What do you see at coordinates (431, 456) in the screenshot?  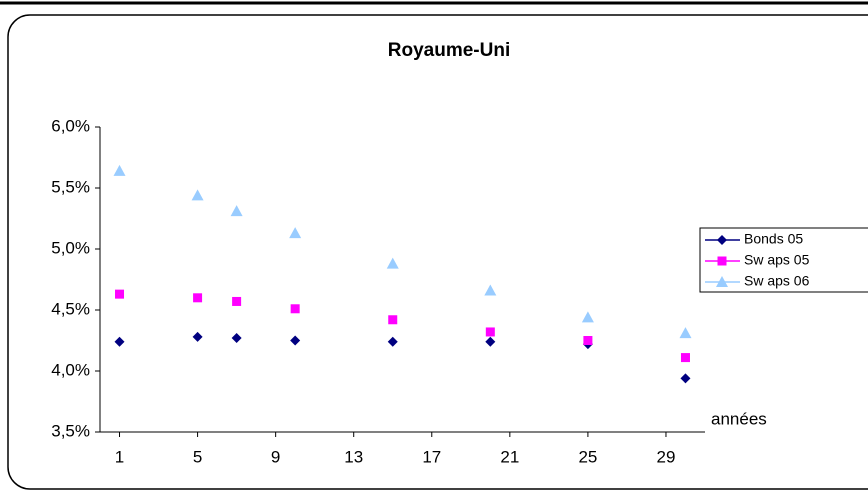 I see `x-tick-label: 17` at bounding box center [431, 456].